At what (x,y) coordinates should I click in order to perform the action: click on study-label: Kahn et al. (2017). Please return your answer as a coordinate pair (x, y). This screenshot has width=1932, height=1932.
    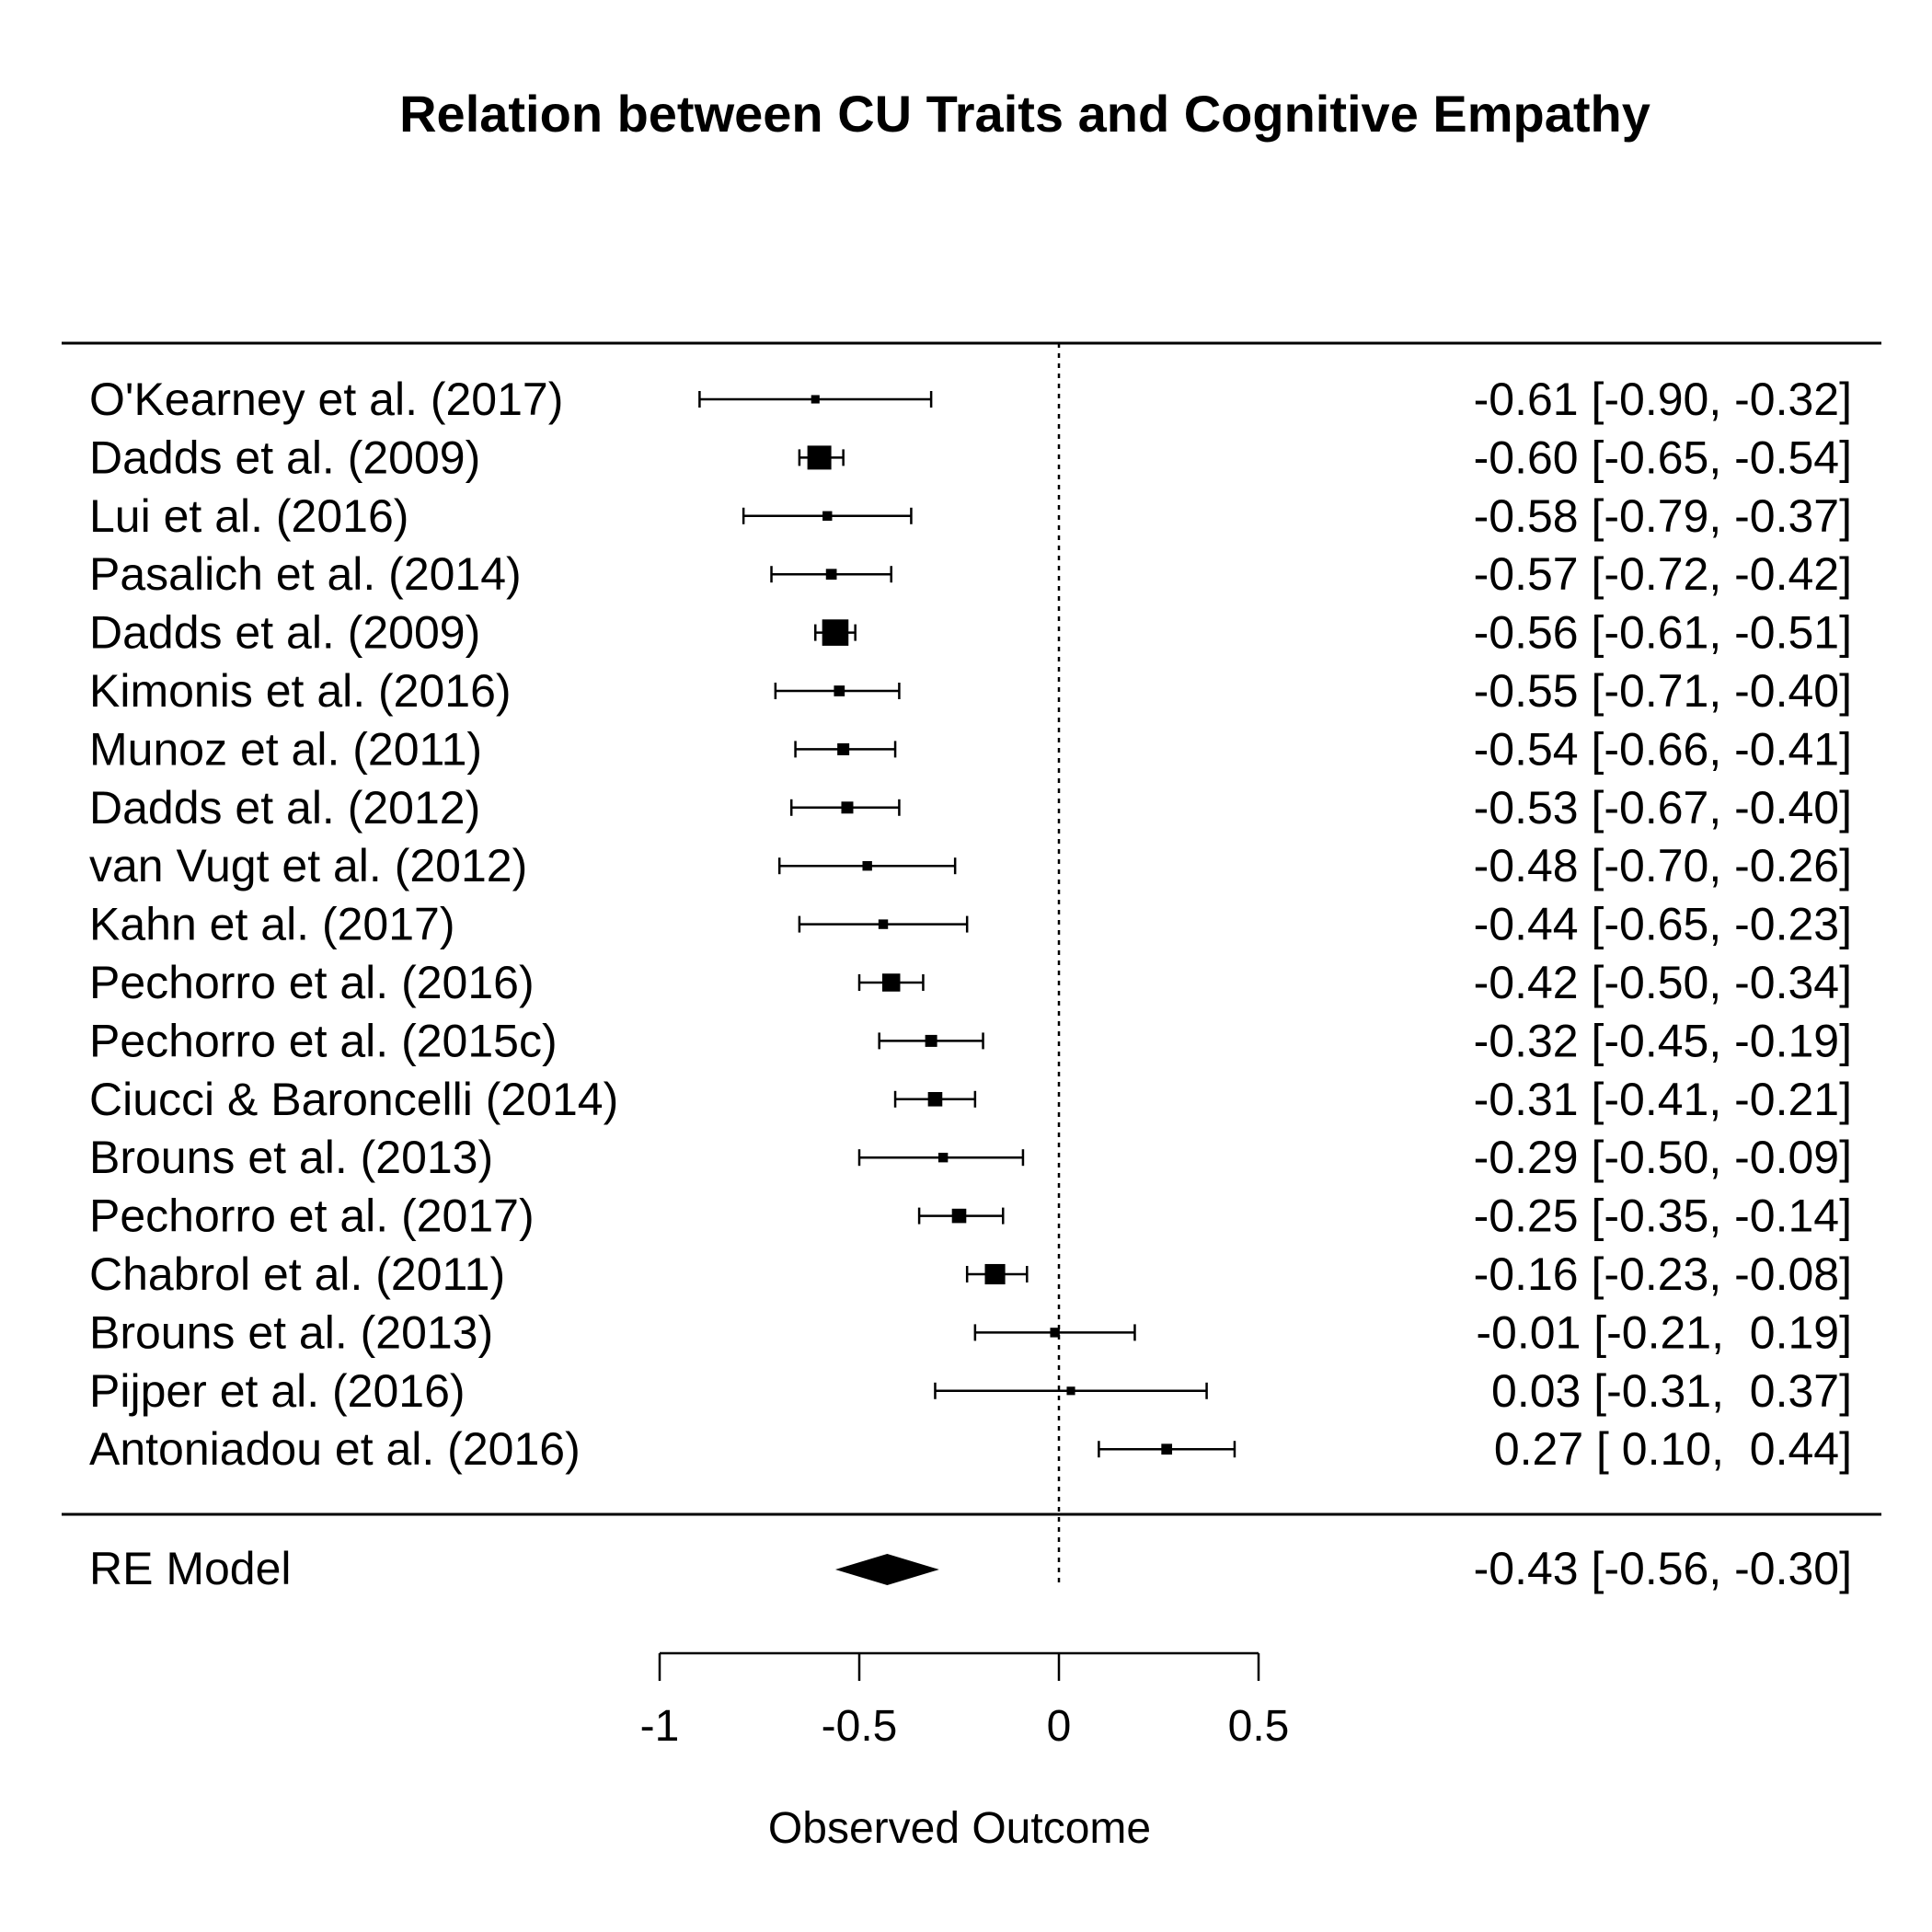
    Looking at the image, I should click on (272, 924).